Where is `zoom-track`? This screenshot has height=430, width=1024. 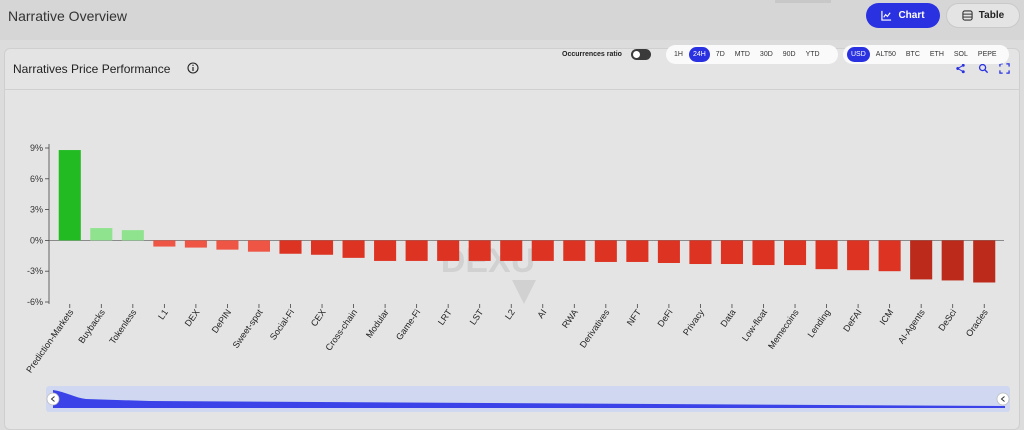
zoom-track is located at coordinates (528, 399).